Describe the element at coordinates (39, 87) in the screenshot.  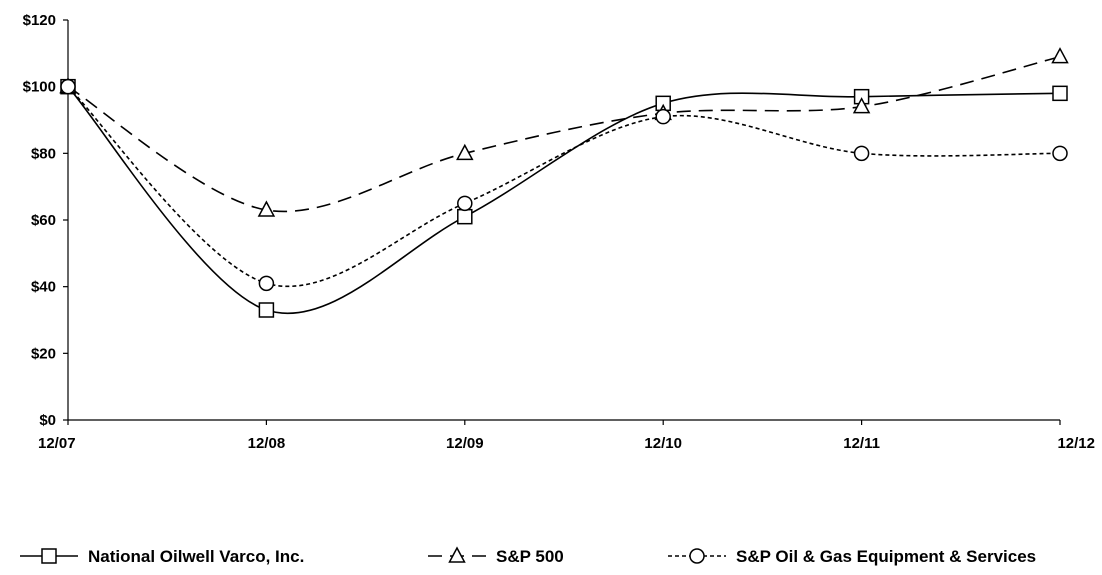
I see `y-tick-label: $100` at that location.